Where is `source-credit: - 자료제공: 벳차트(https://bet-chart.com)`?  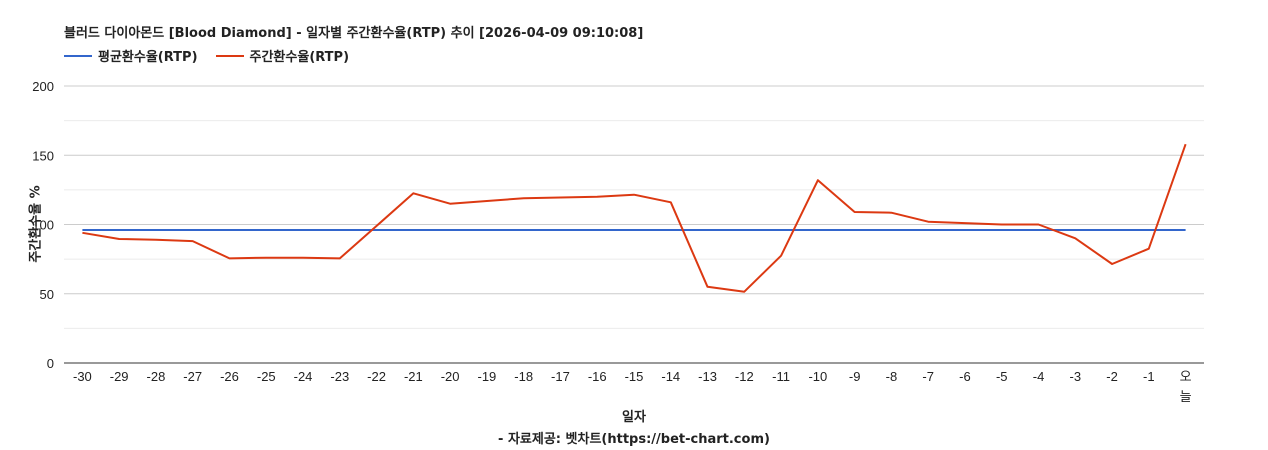
source-credit: - 자료제공: 벳차트(https://bet-chart.com) is located at coordinates (634, 439).